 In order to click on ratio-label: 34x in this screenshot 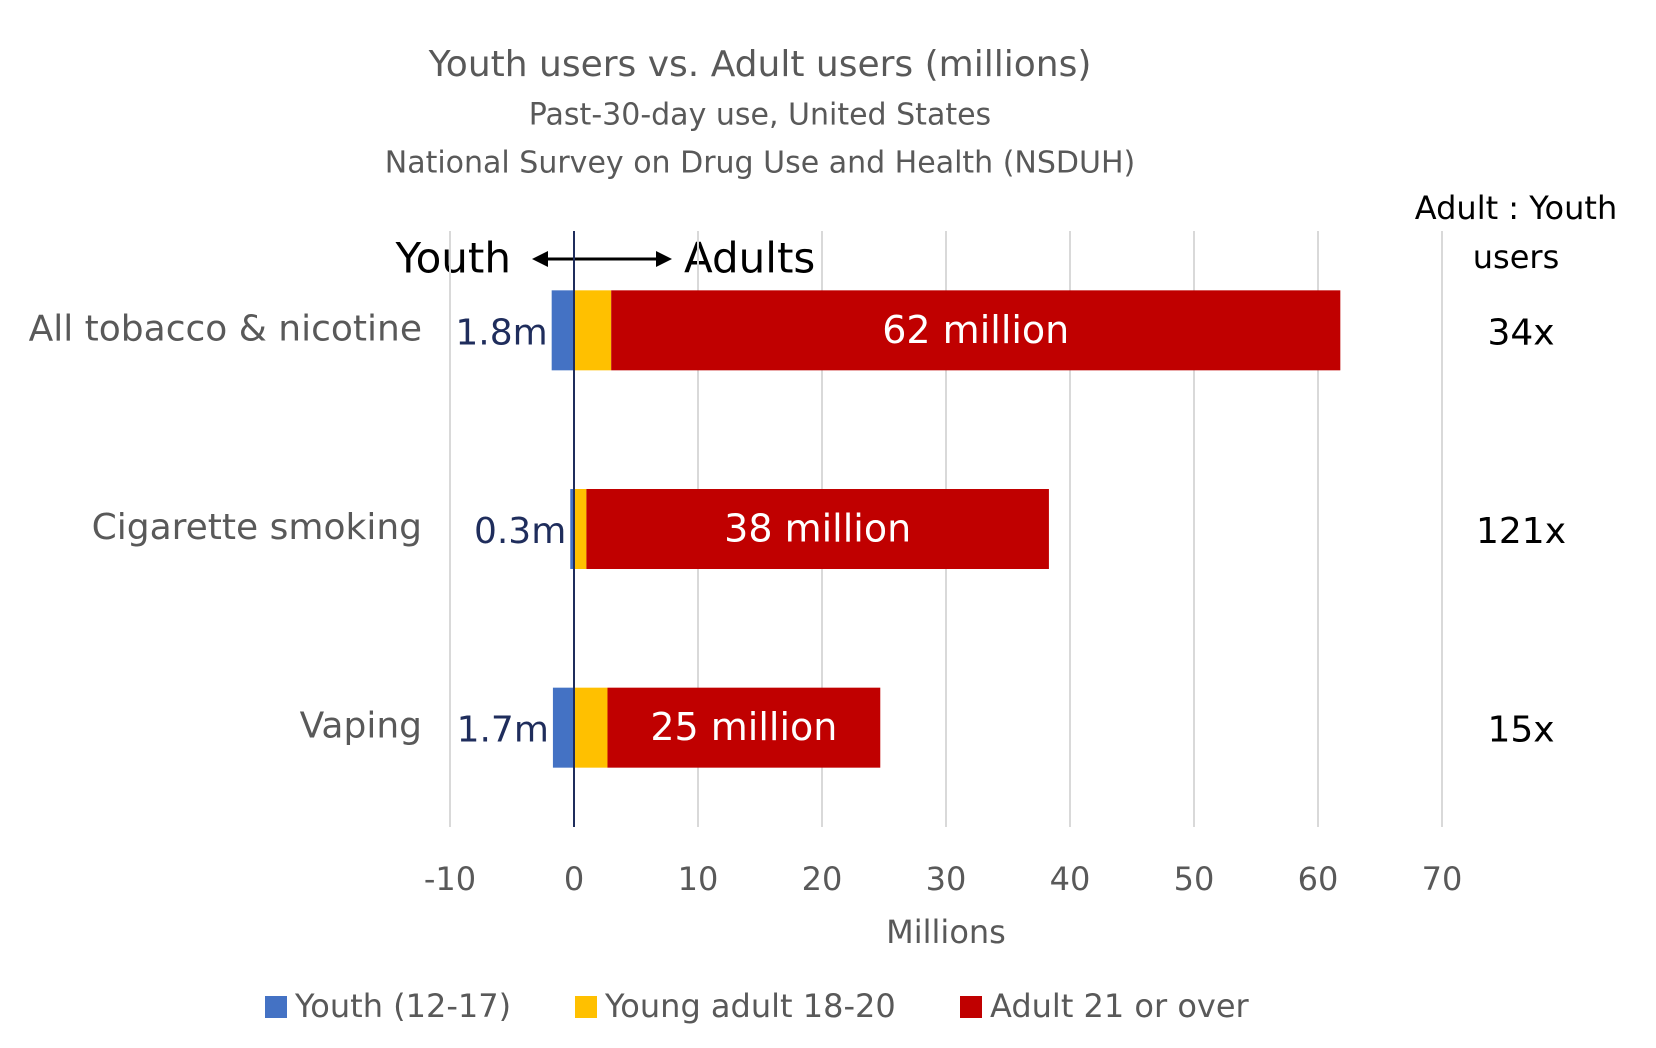, I will do `click(1520, 332)`.